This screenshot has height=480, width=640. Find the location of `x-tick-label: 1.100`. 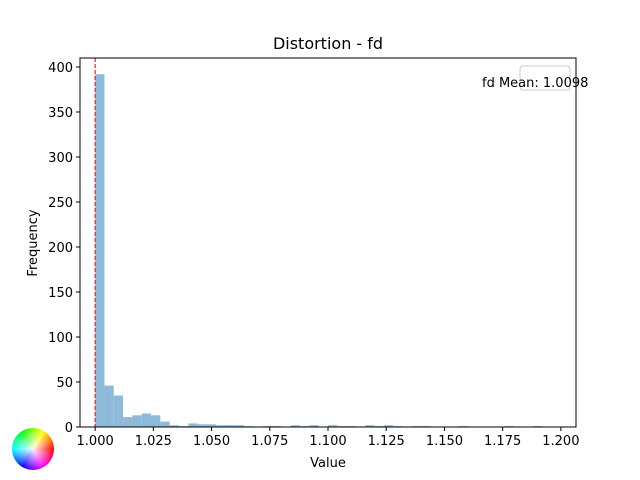

x-tick-label: 1.100 is located at coordinates (327, 441).